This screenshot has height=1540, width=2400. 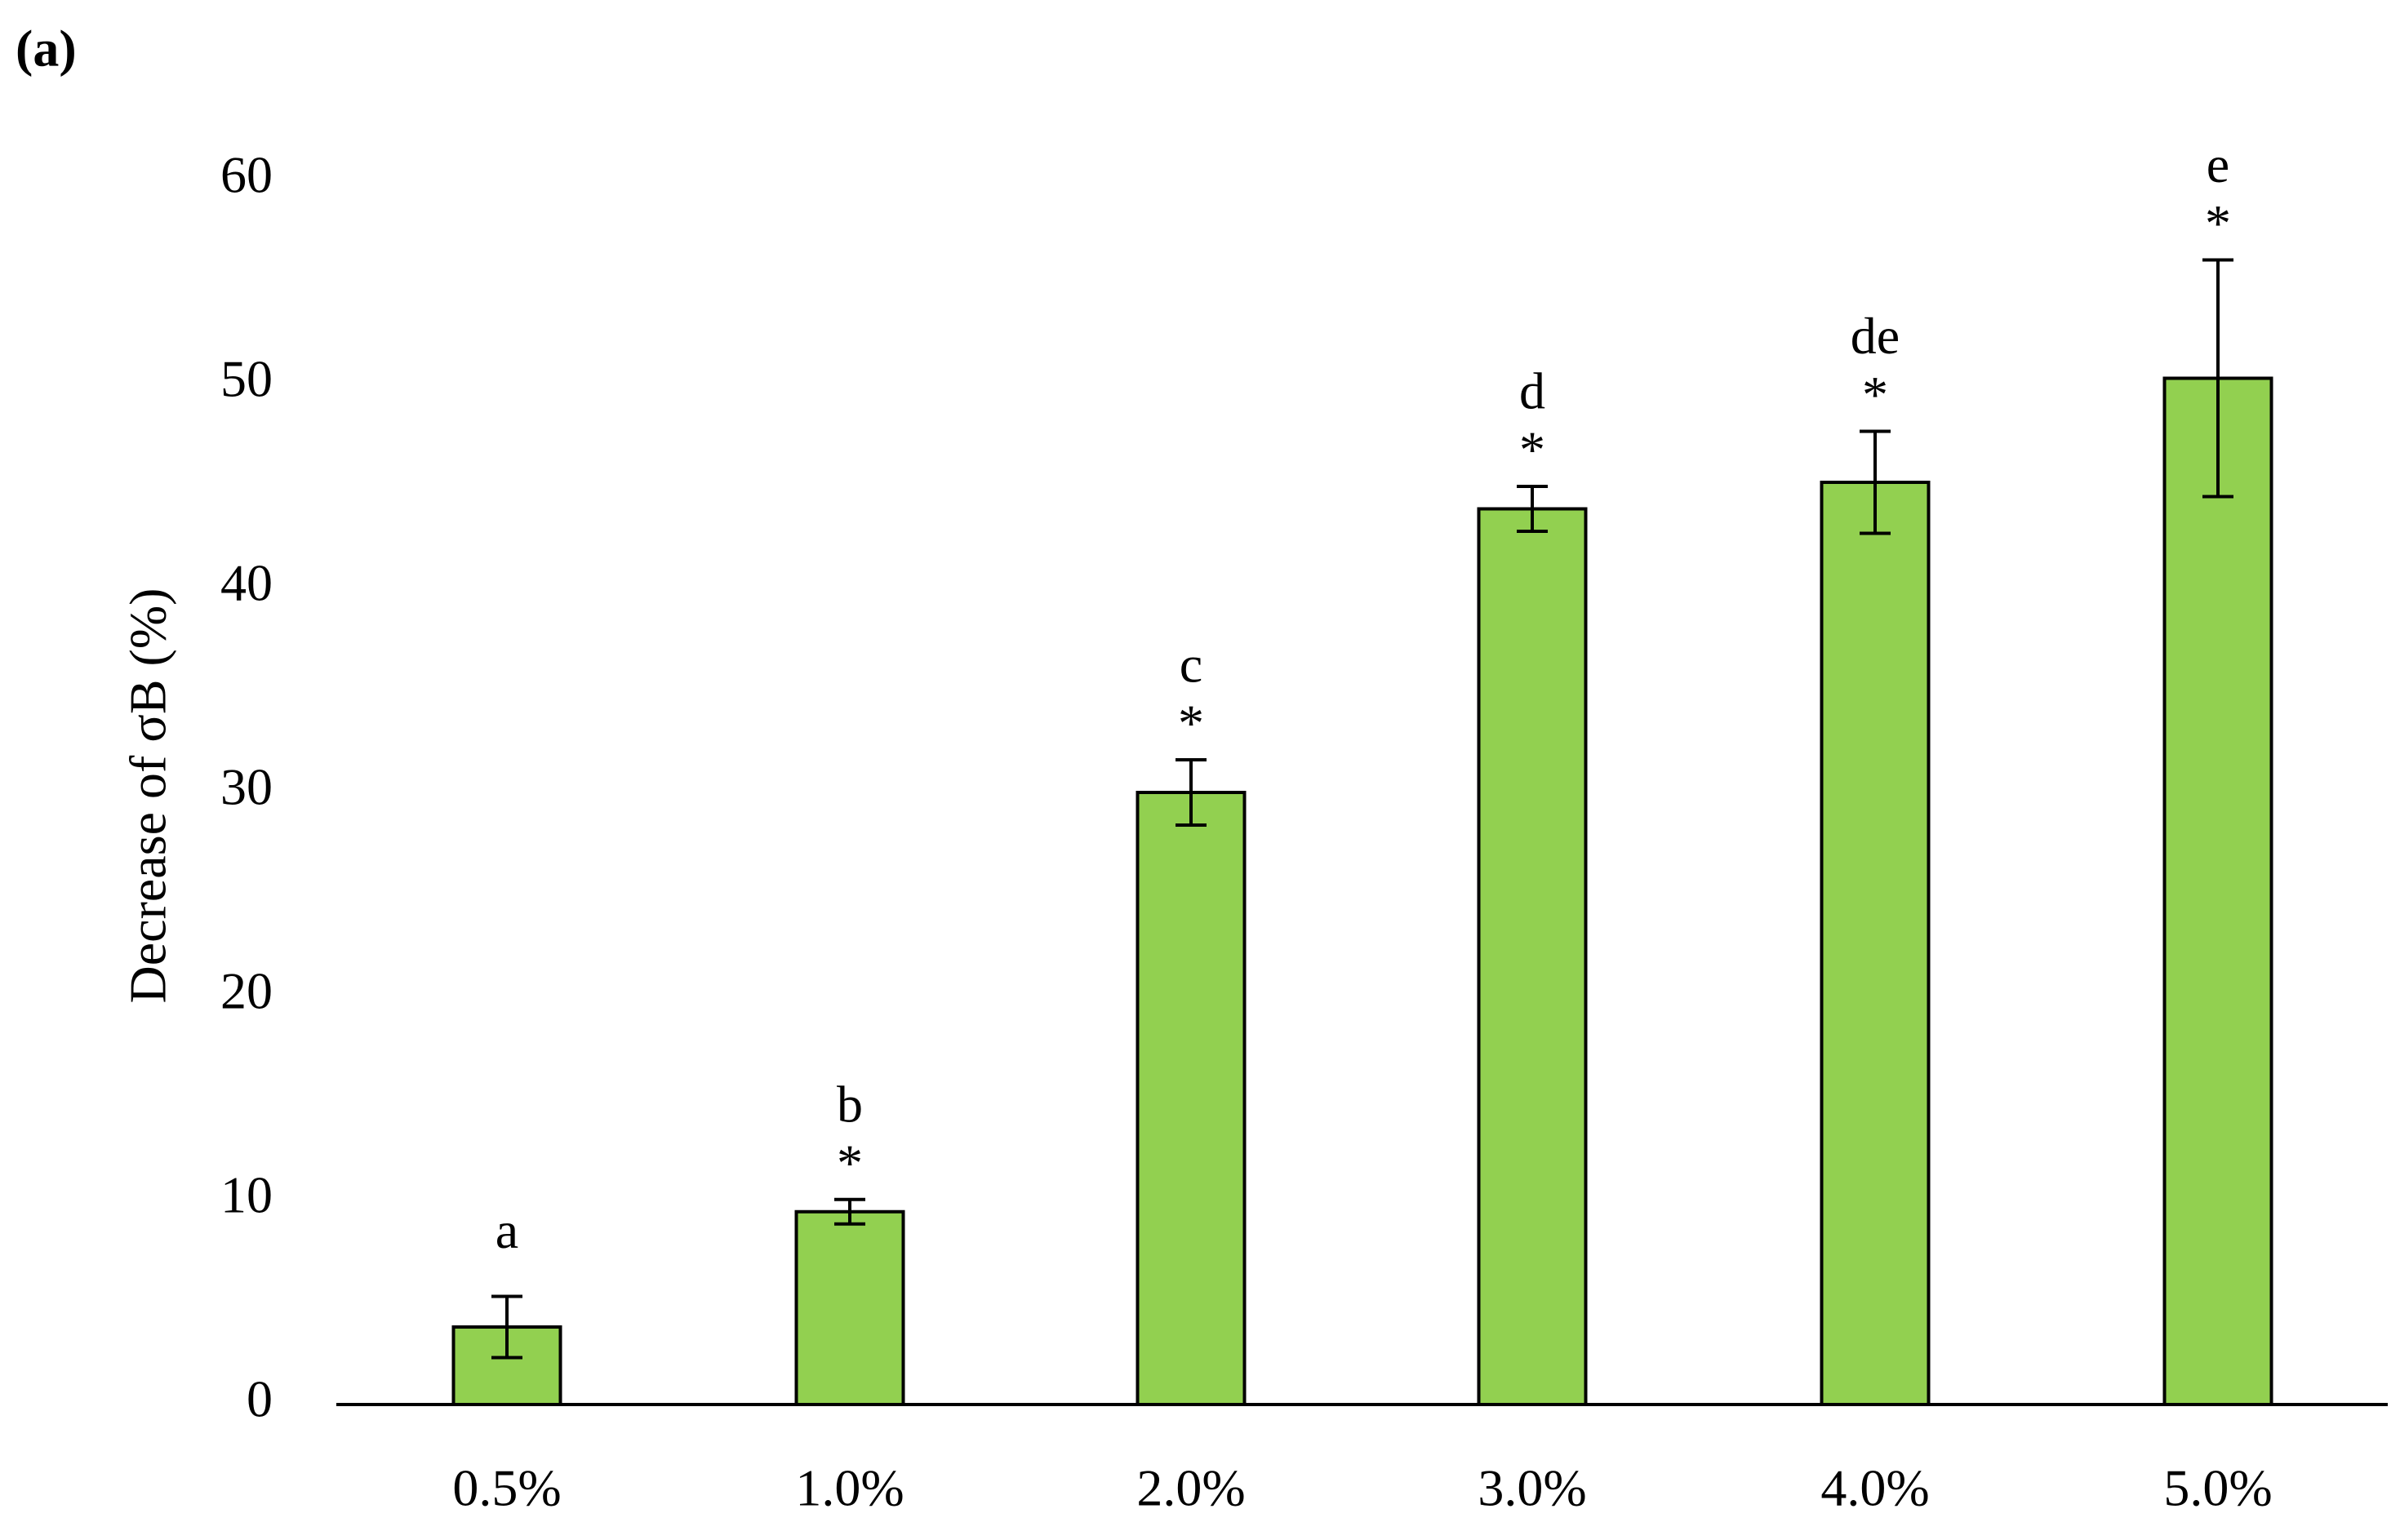 I want to click on y-axis-title: Decrease of σB (%), so click(x=148, y=796).